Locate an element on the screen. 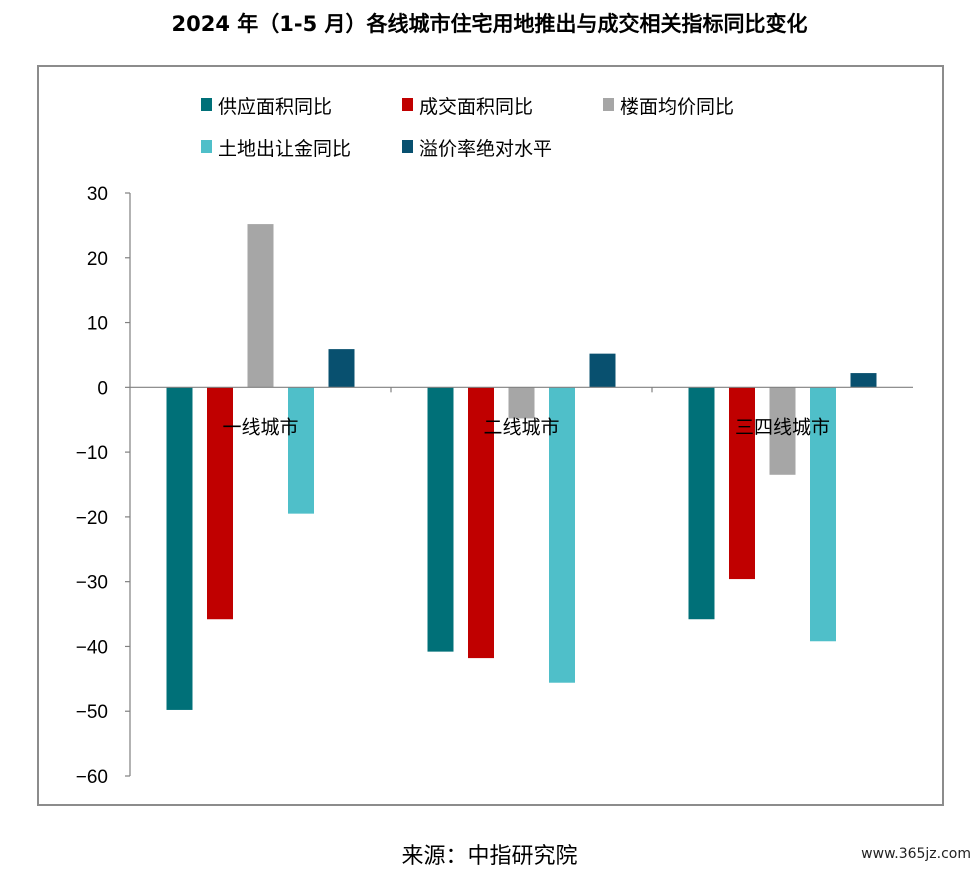  y-axis: 30 20 10 0 −10 −20 −30 −40 −50 −60 is located at coordinates (103, 486).